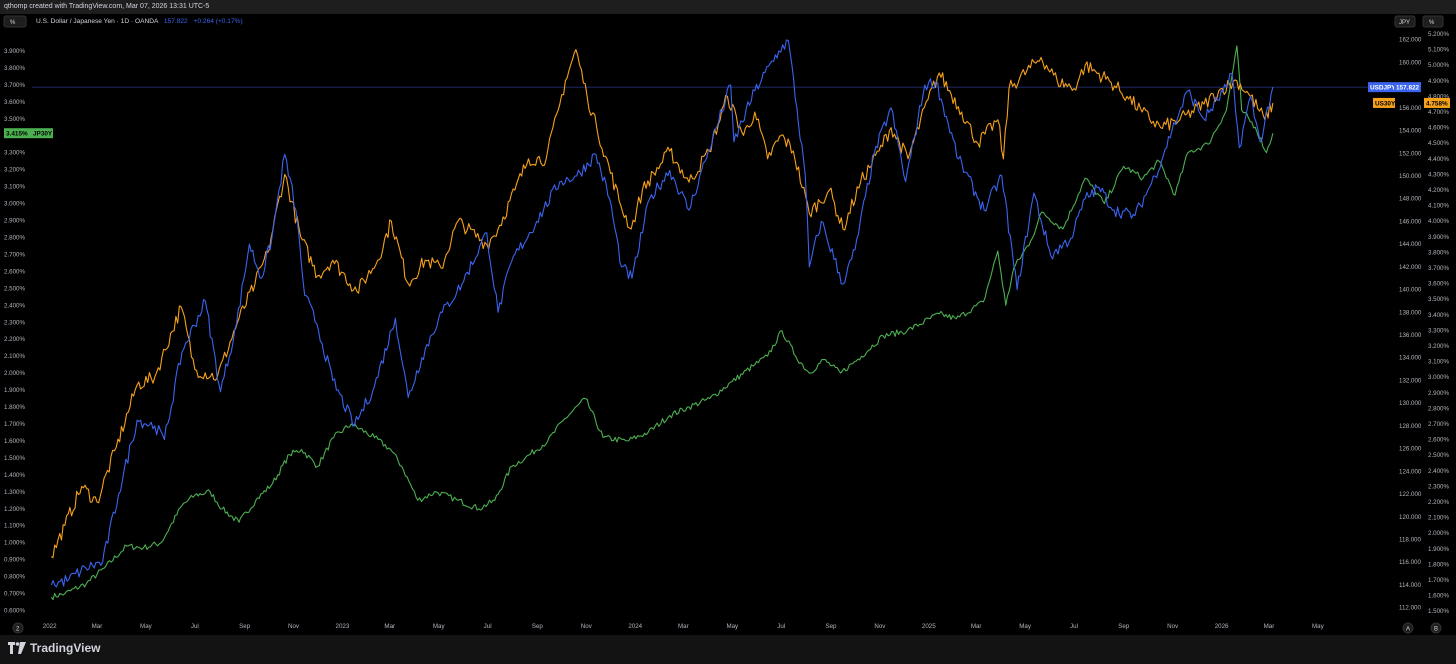  What do you see at coordinates (14, 373) in the screenshot?
I see `left-axis-tick: 2.000%` at bounding box center [14, 373].